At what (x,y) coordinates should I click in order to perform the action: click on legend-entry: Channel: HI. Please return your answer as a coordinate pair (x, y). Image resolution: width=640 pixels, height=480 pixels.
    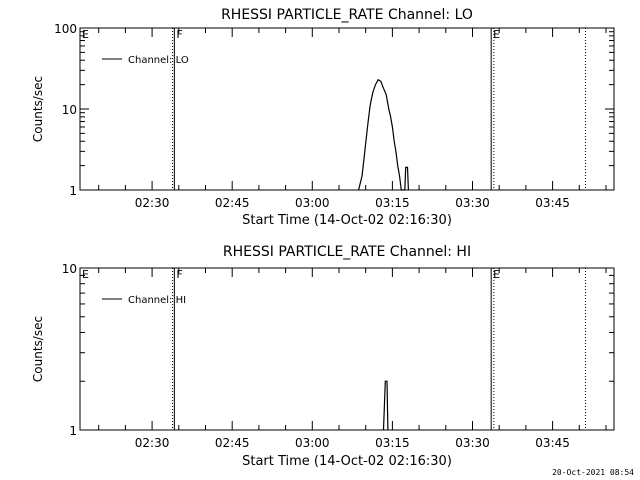
    Looking at the image, I should click on (157, 300).